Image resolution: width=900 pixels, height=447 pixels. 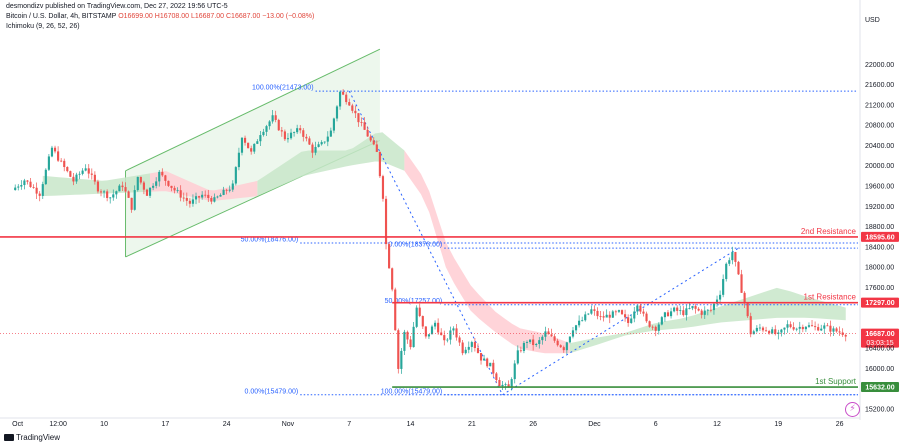 What do you see at coordinates (879, 288) in the screenshot?
I see `y-tick-label: 17600.00` at bounding box center [879, 288].